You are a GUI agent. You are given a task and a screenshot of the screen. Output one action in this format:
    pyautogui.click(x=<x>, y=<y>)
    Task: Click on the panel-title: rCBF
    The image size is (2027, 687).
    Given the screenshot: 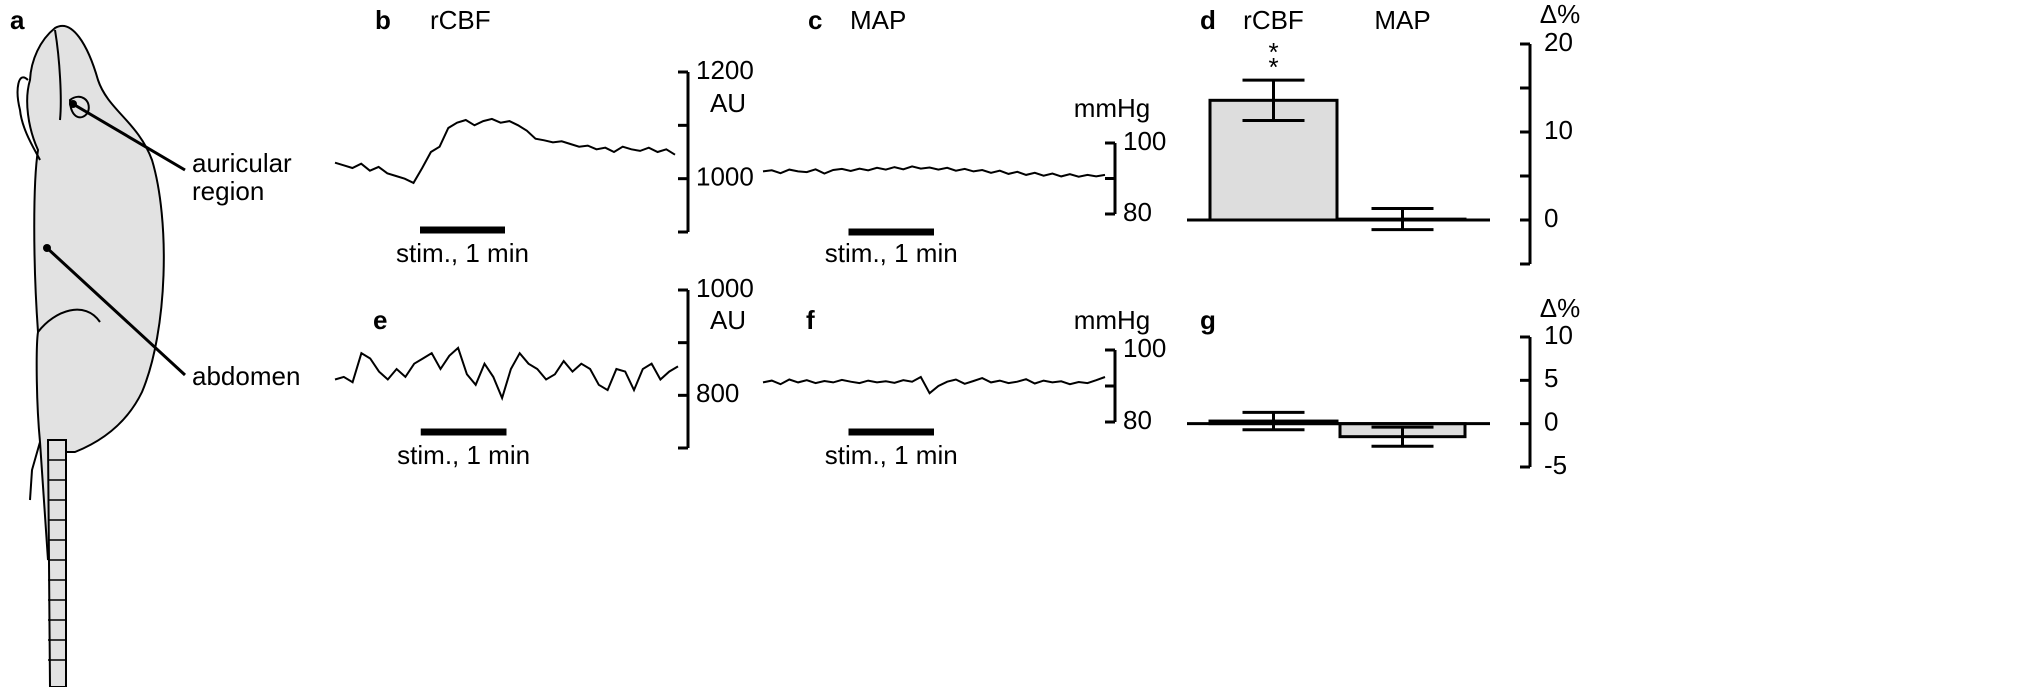 What is the action you would take?
    pyautogui.click(x=460, y=20)
    